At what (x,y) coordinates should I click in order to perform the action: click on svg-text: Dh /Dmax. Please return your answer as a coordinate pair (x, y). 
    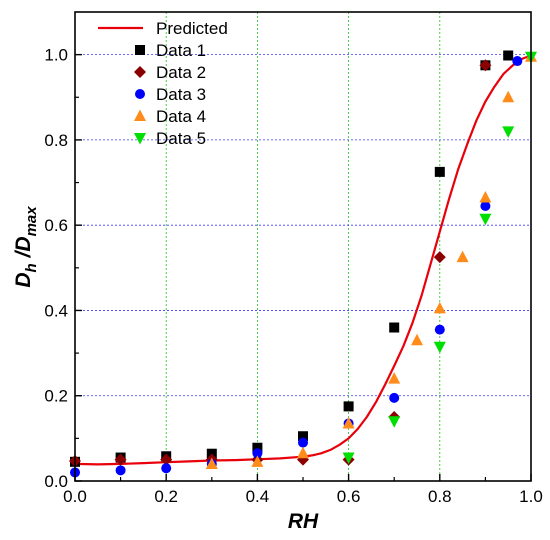
    Looking at the image, I should click on (26, 247).